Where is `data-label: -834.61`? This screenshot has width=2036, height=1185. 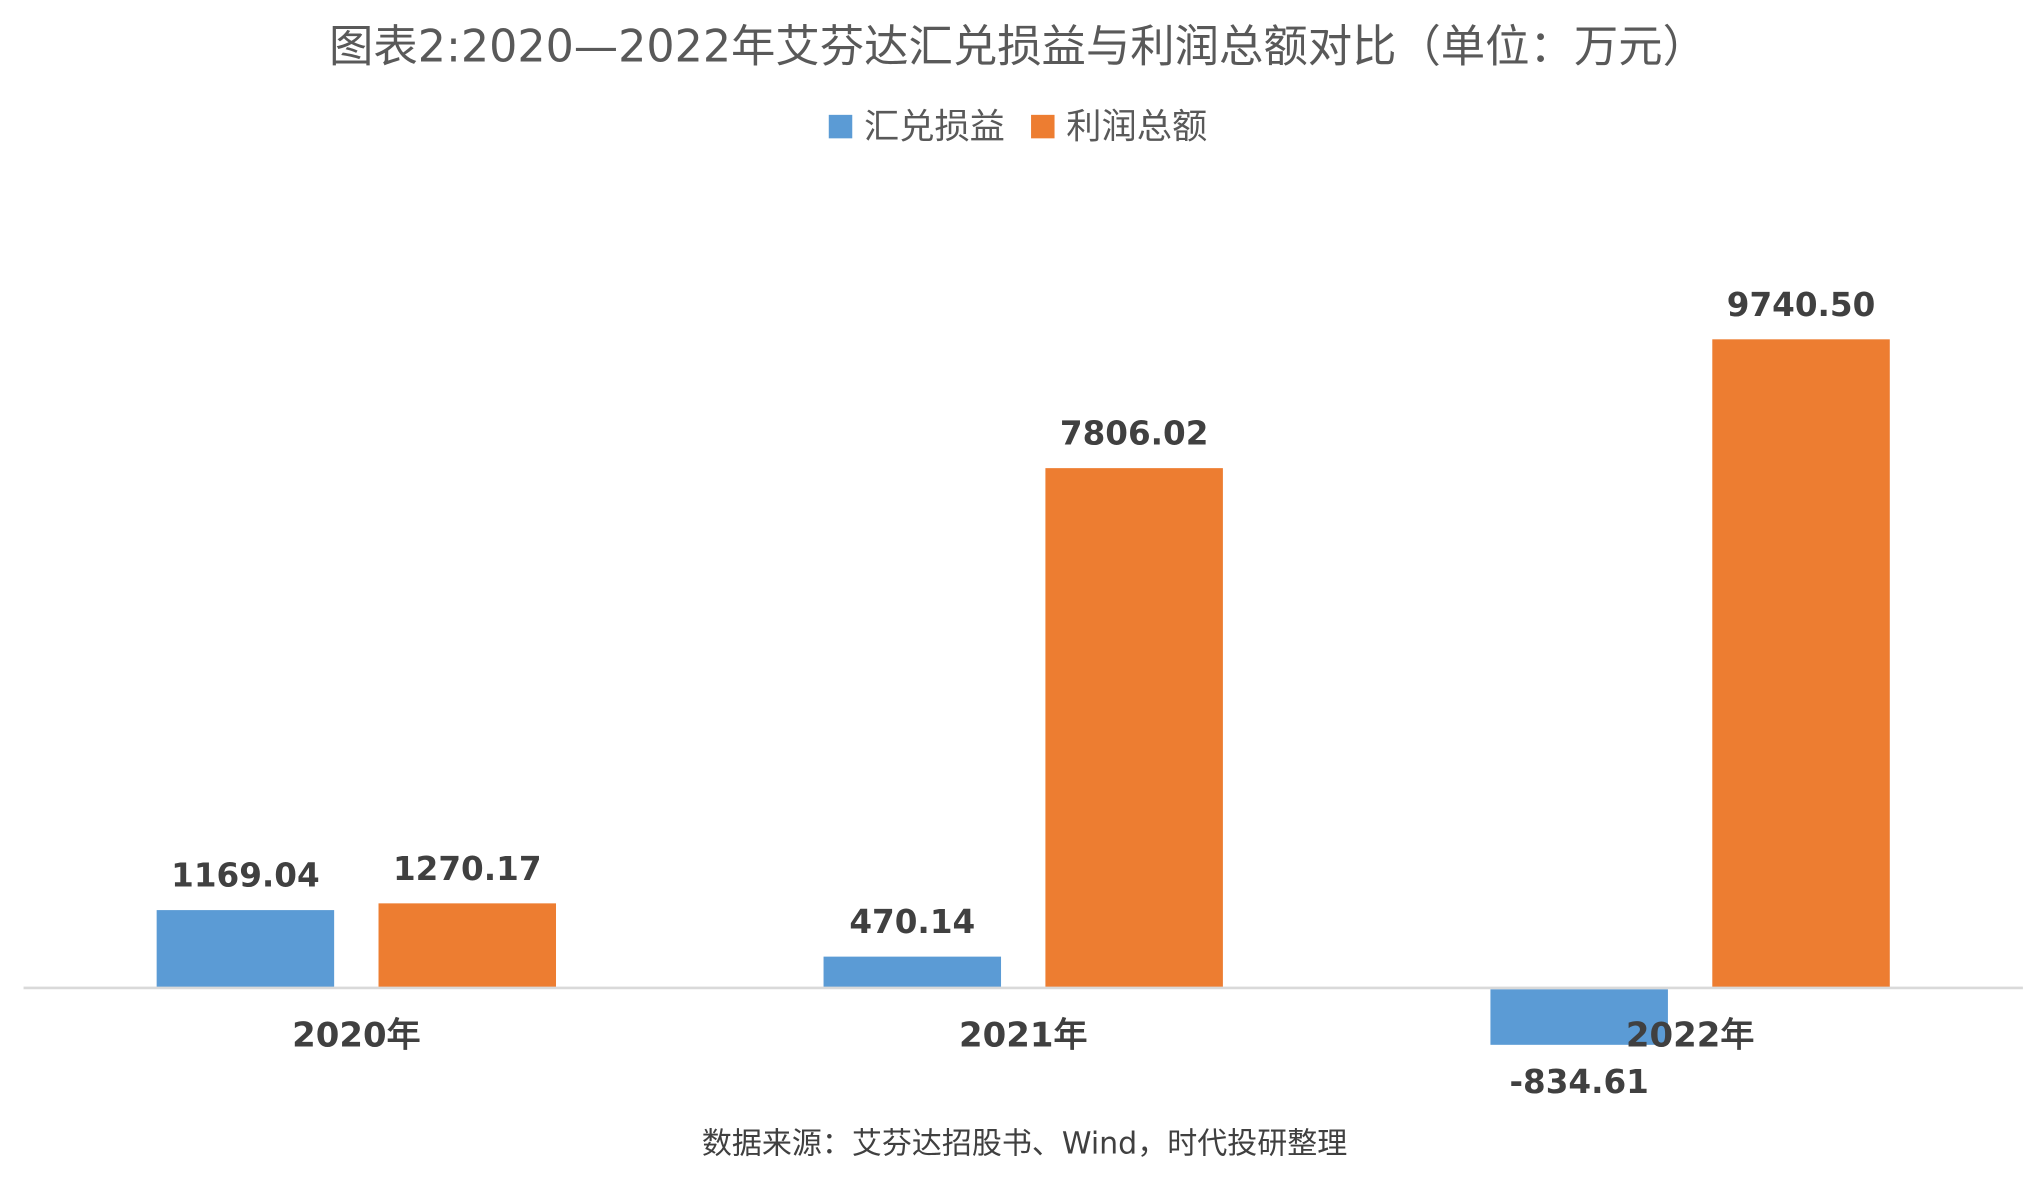 data-label: -834.61 is located at coordinates (1578, 1082).